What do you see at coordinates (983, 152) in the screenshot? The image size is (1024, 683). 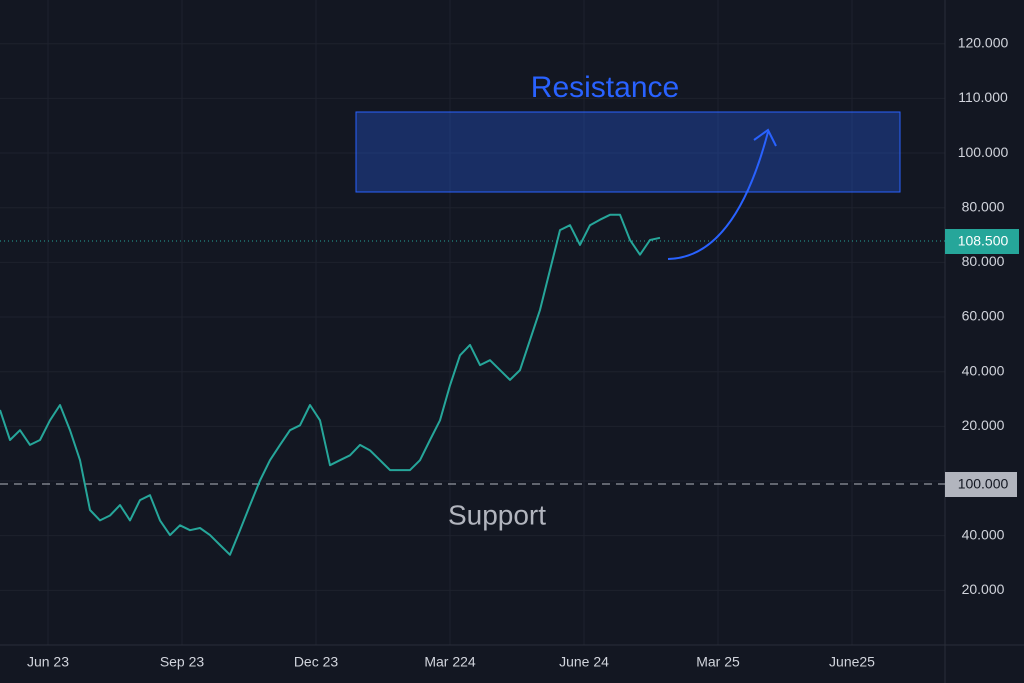 I see `y-tick-label: 100.000` at bounding box center [983, 152].